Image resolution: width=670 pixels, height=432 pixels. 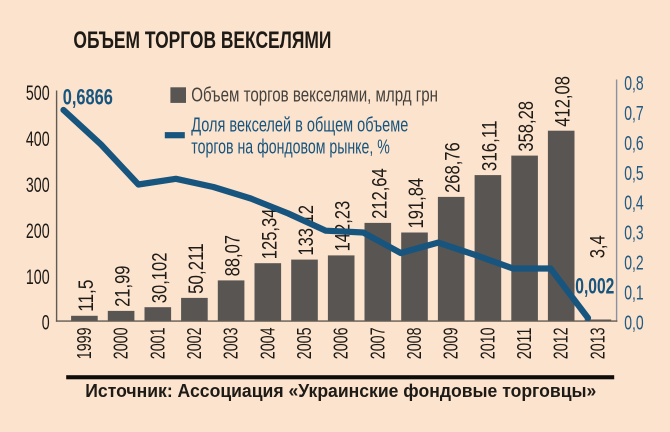 I want to click on svg-text: 2007, so click(x=377, y=344).